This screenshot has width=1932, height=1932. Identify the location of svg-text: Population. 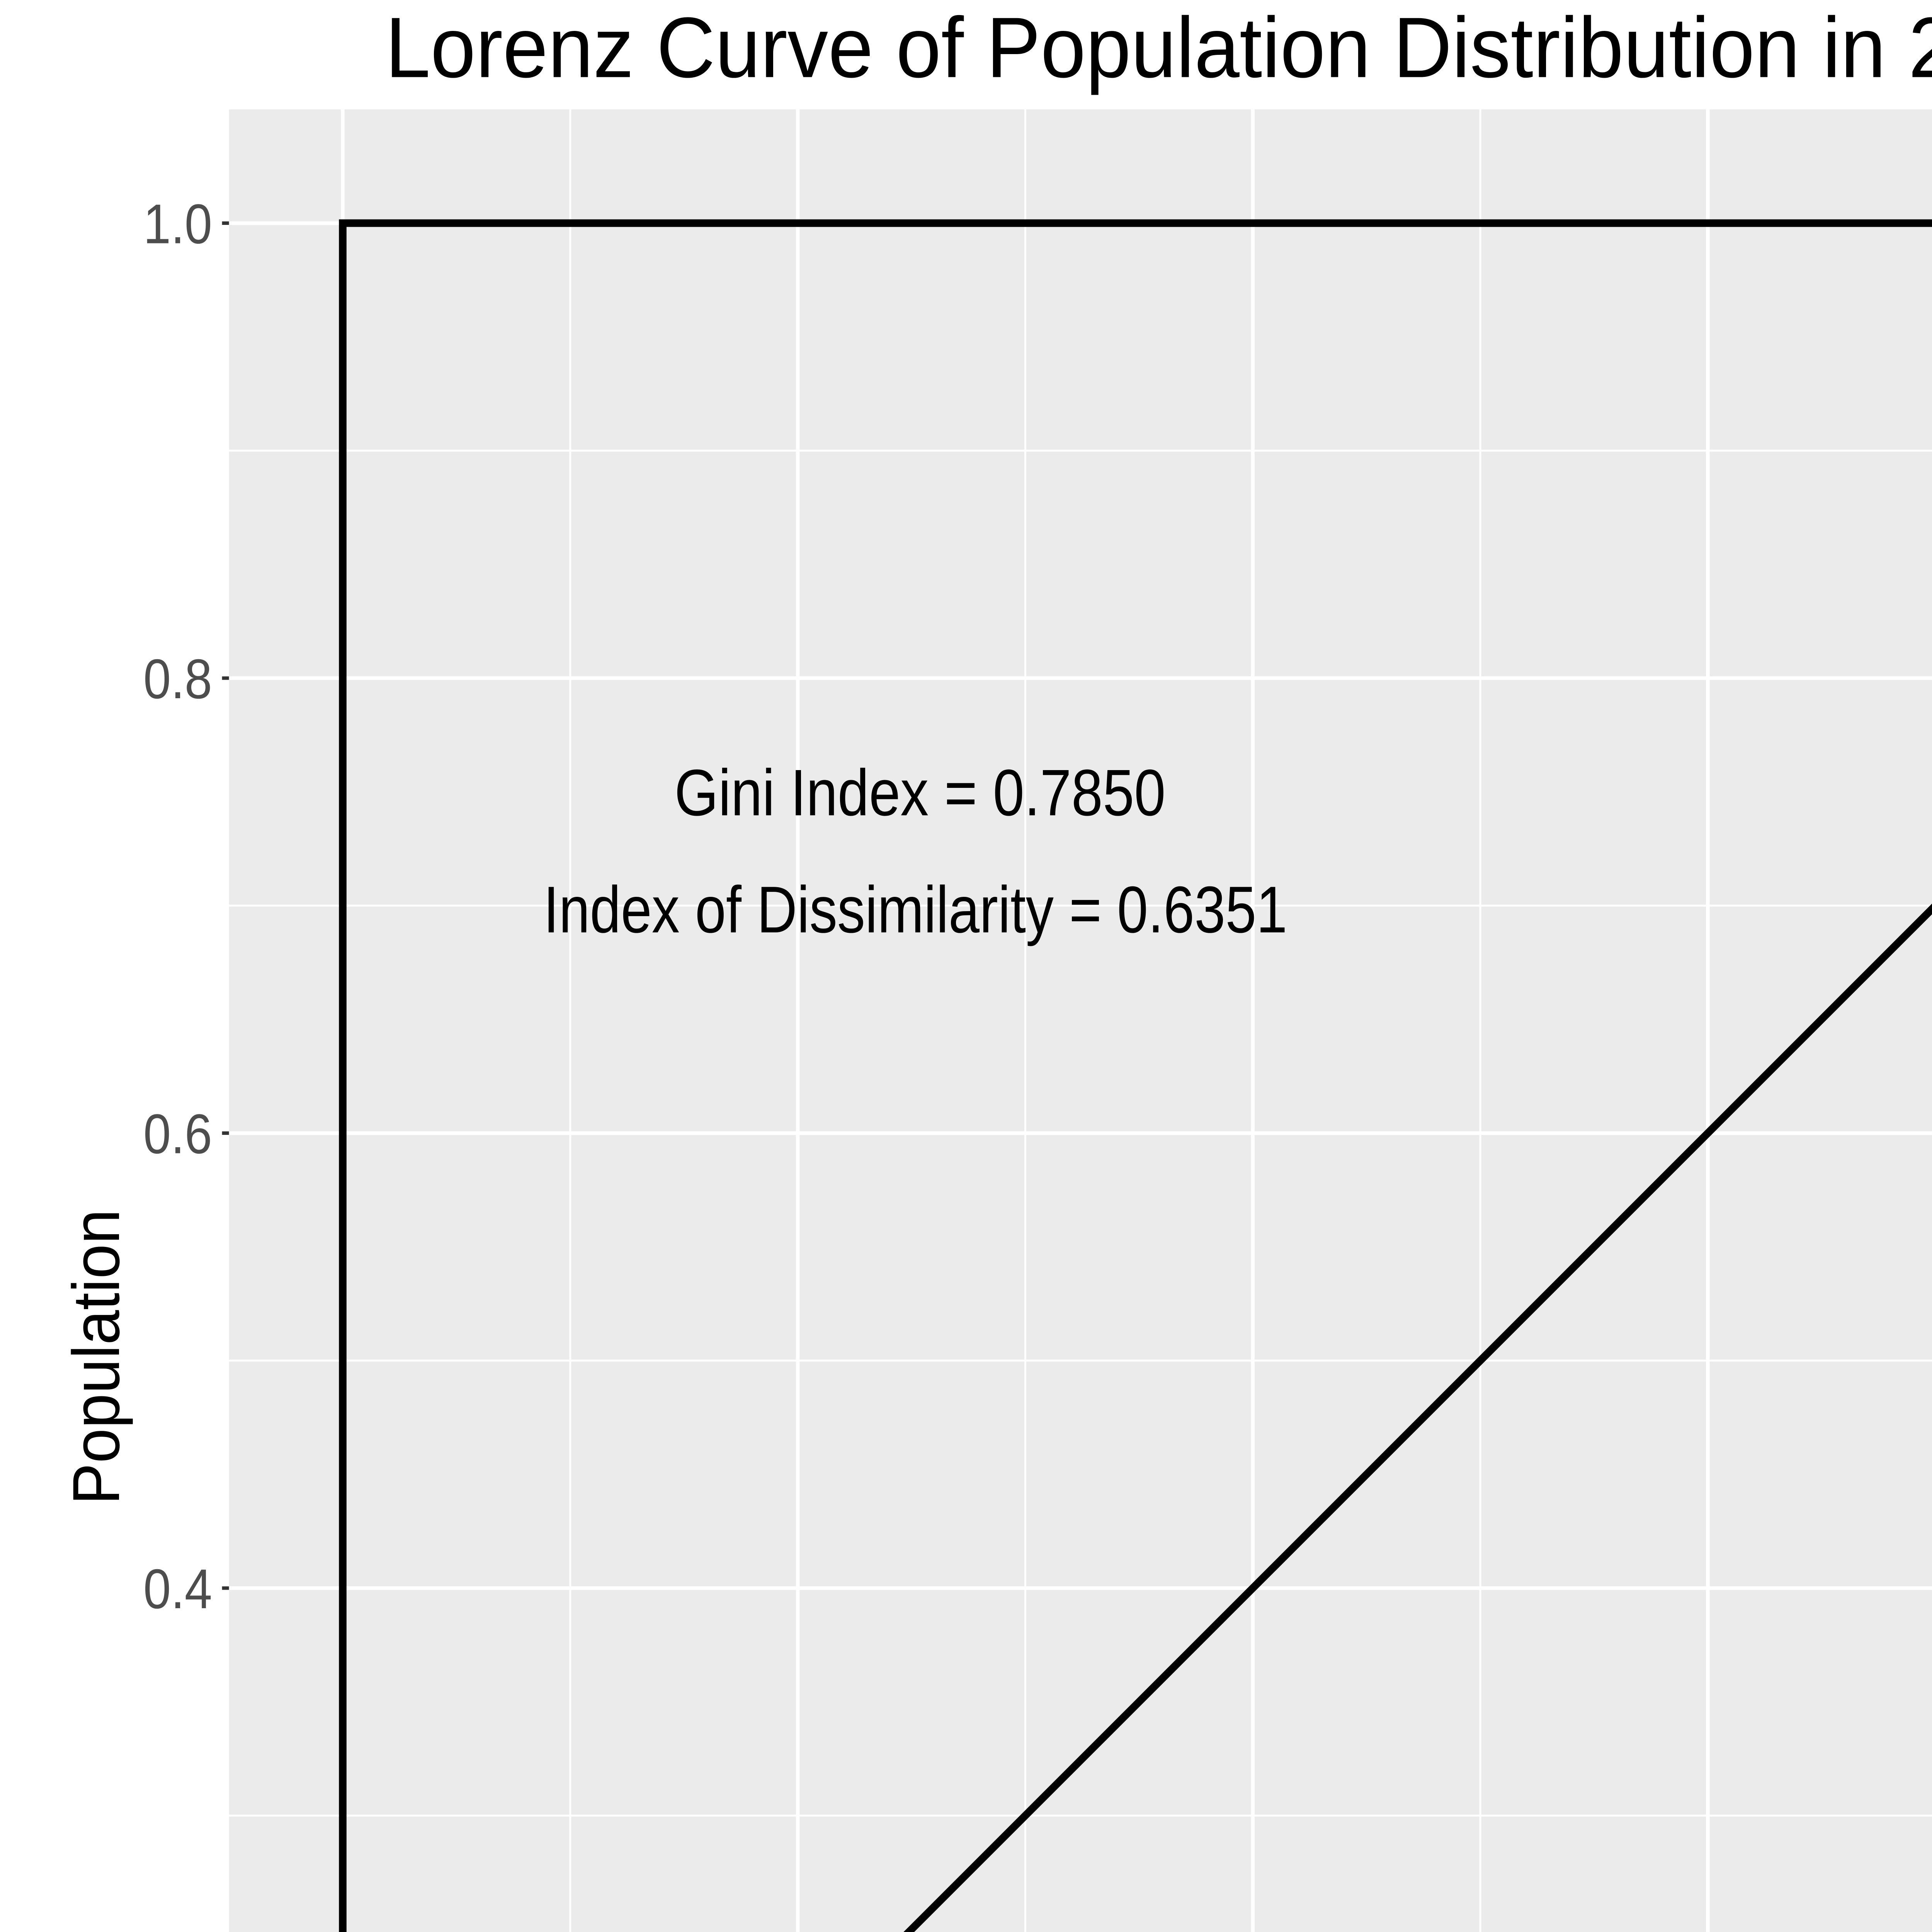
(96, 1357).